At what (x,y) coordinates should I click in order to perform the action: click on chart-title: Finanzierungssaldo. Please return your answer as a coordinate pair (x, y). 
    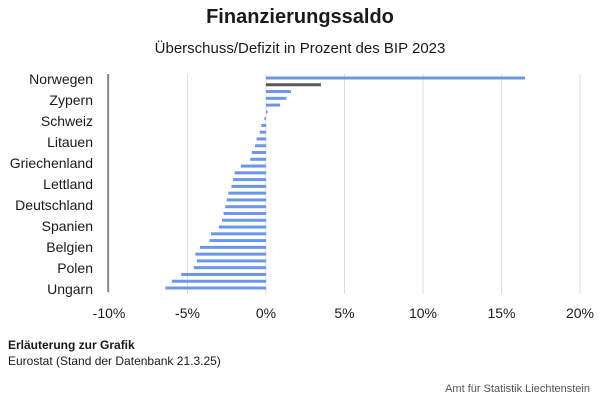
    Looking at the image, I should click on (300, 17).